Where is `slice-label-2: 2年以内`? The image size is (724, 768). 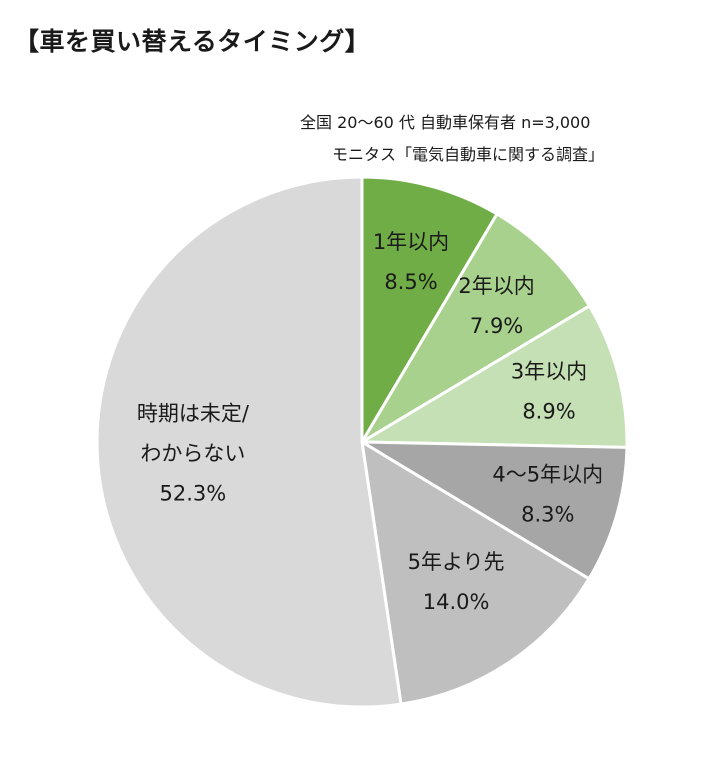
slice-label-2: 2年以内 is located at coordinates (496, 286).